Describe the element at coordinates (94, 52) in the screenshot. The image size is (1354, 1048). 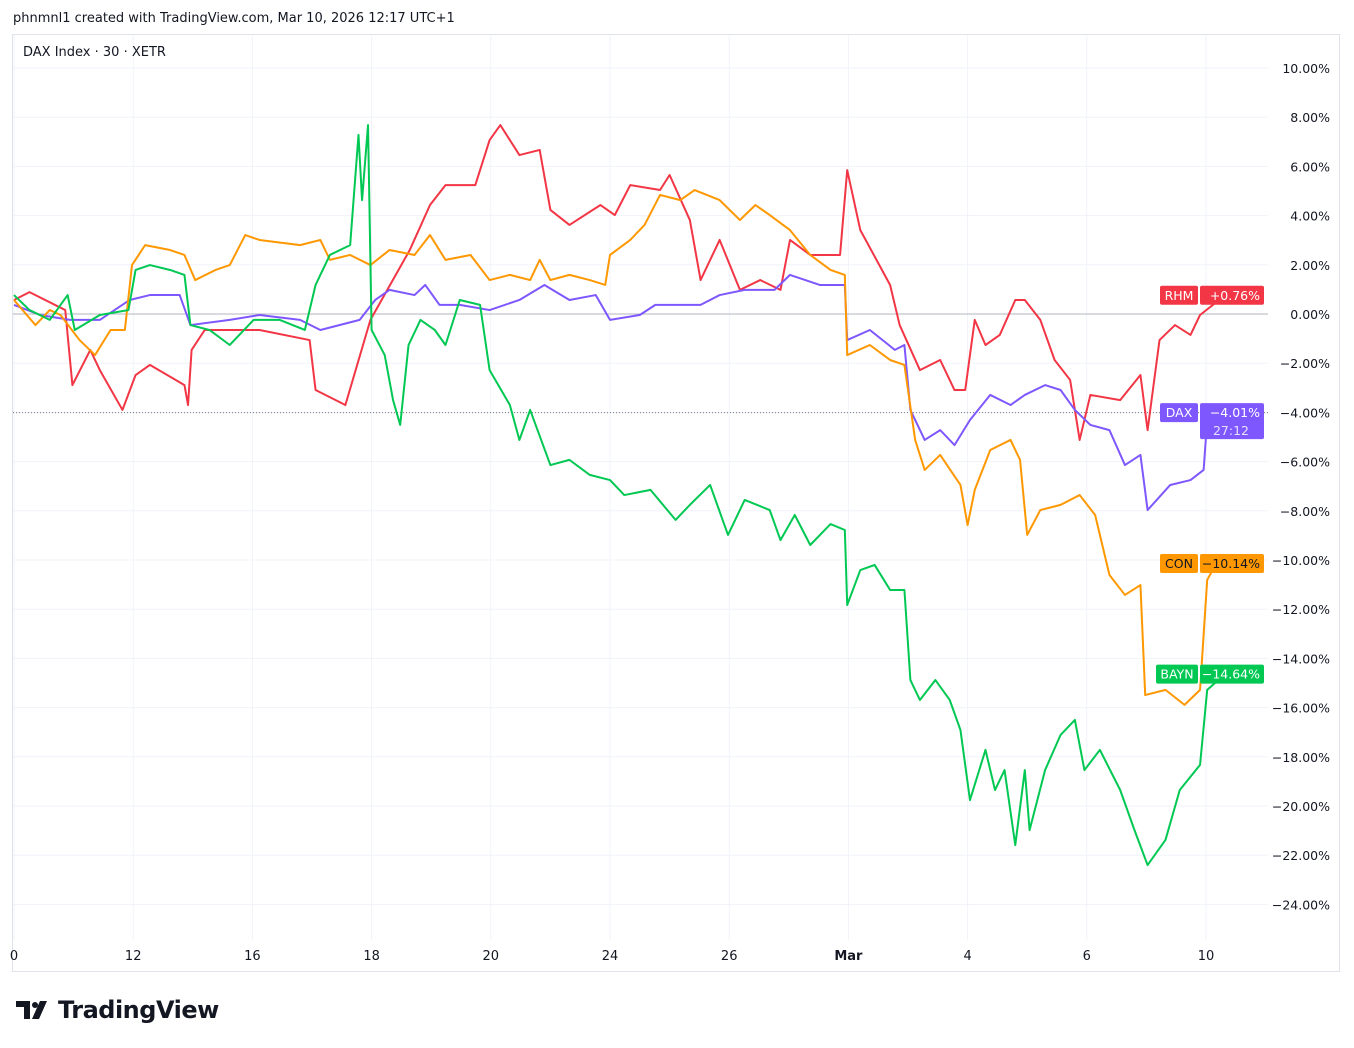
I see `symbol-label: DAX Index · 30 · XETR` at that location.